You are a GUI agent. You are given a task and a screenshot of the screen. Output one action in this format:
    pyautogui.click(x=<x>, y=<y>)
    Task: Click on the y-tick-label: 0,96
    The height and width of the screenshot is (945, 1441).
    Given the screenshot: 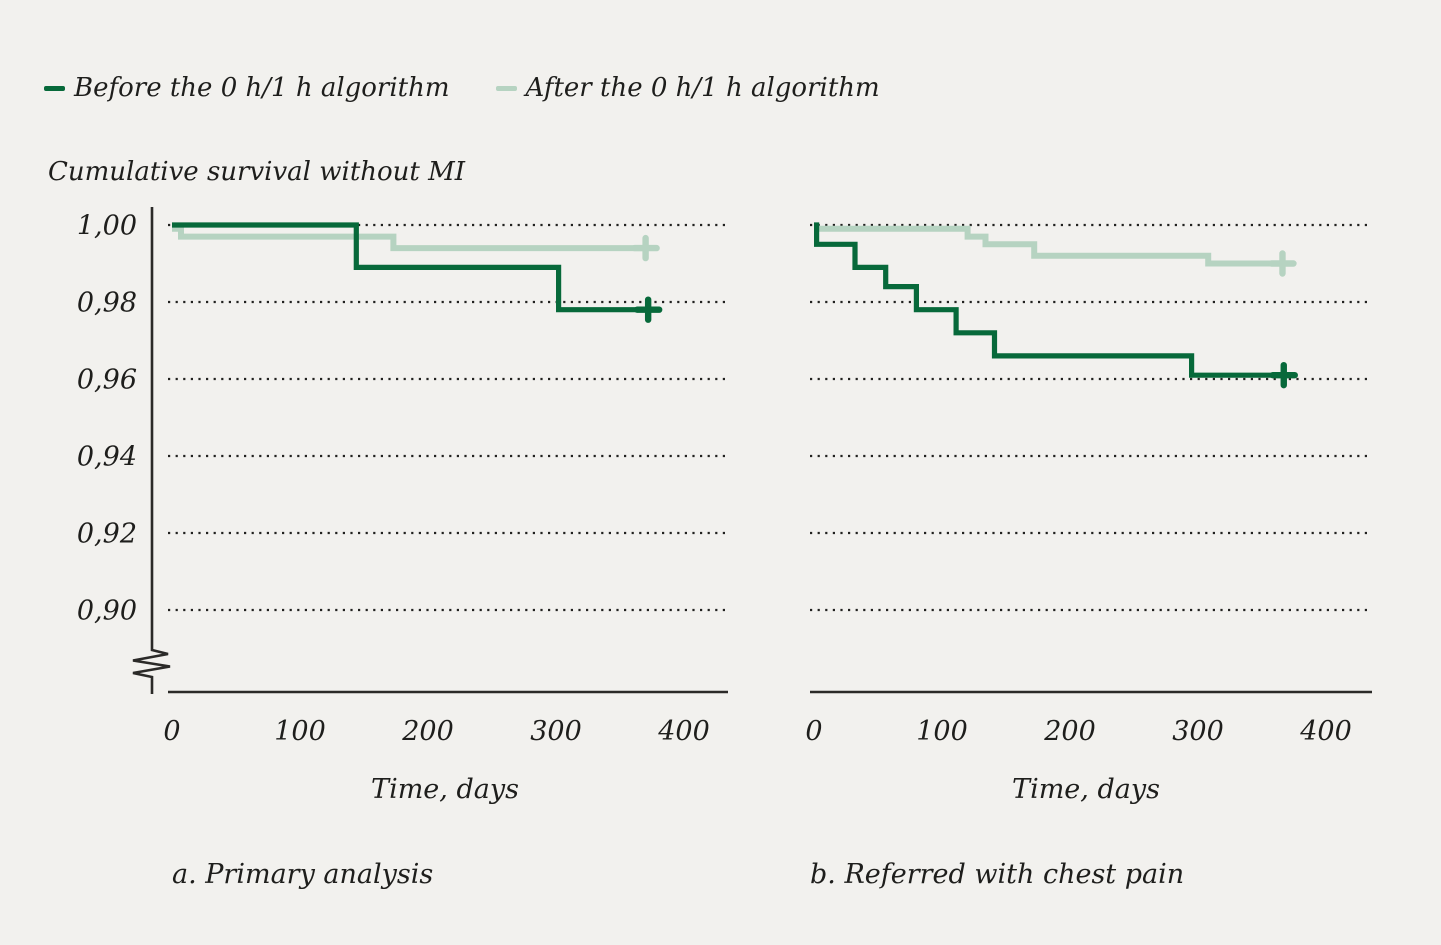 What is the action you would take?
    pyautogui.click(x=107, y=380)
    